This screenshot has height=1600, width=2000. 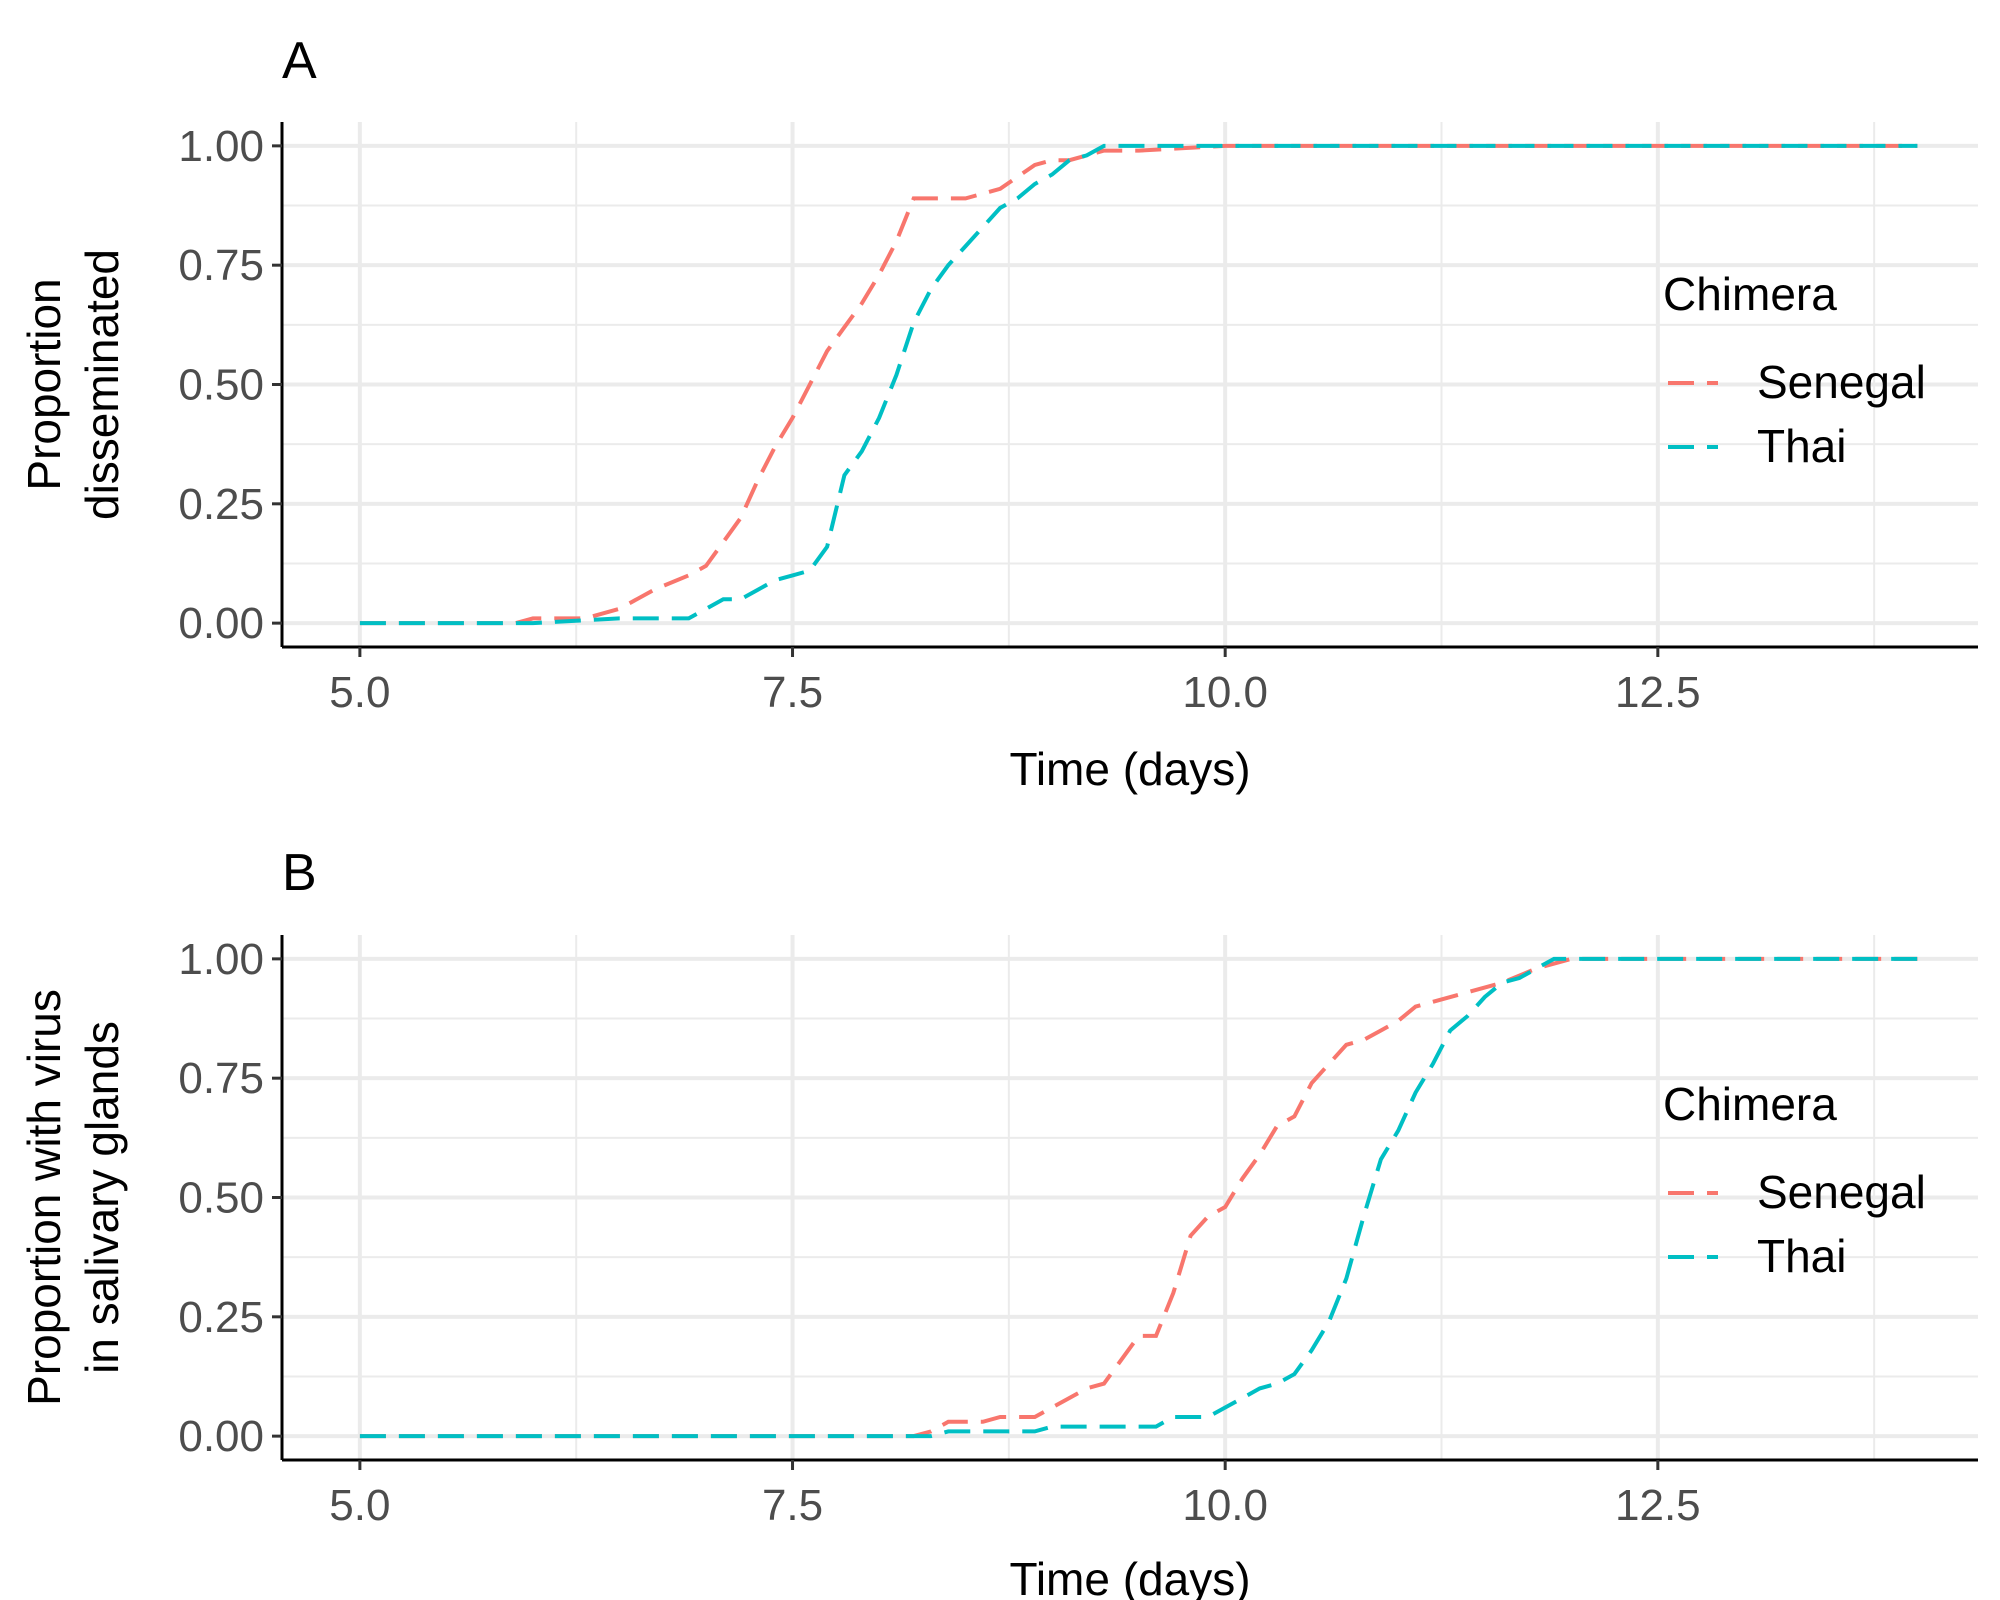 What do you see at coordinates (102, 1197) in the screenshot?
I see `y-axis-title: in salivary glands` at bounding box center [102, 1197].